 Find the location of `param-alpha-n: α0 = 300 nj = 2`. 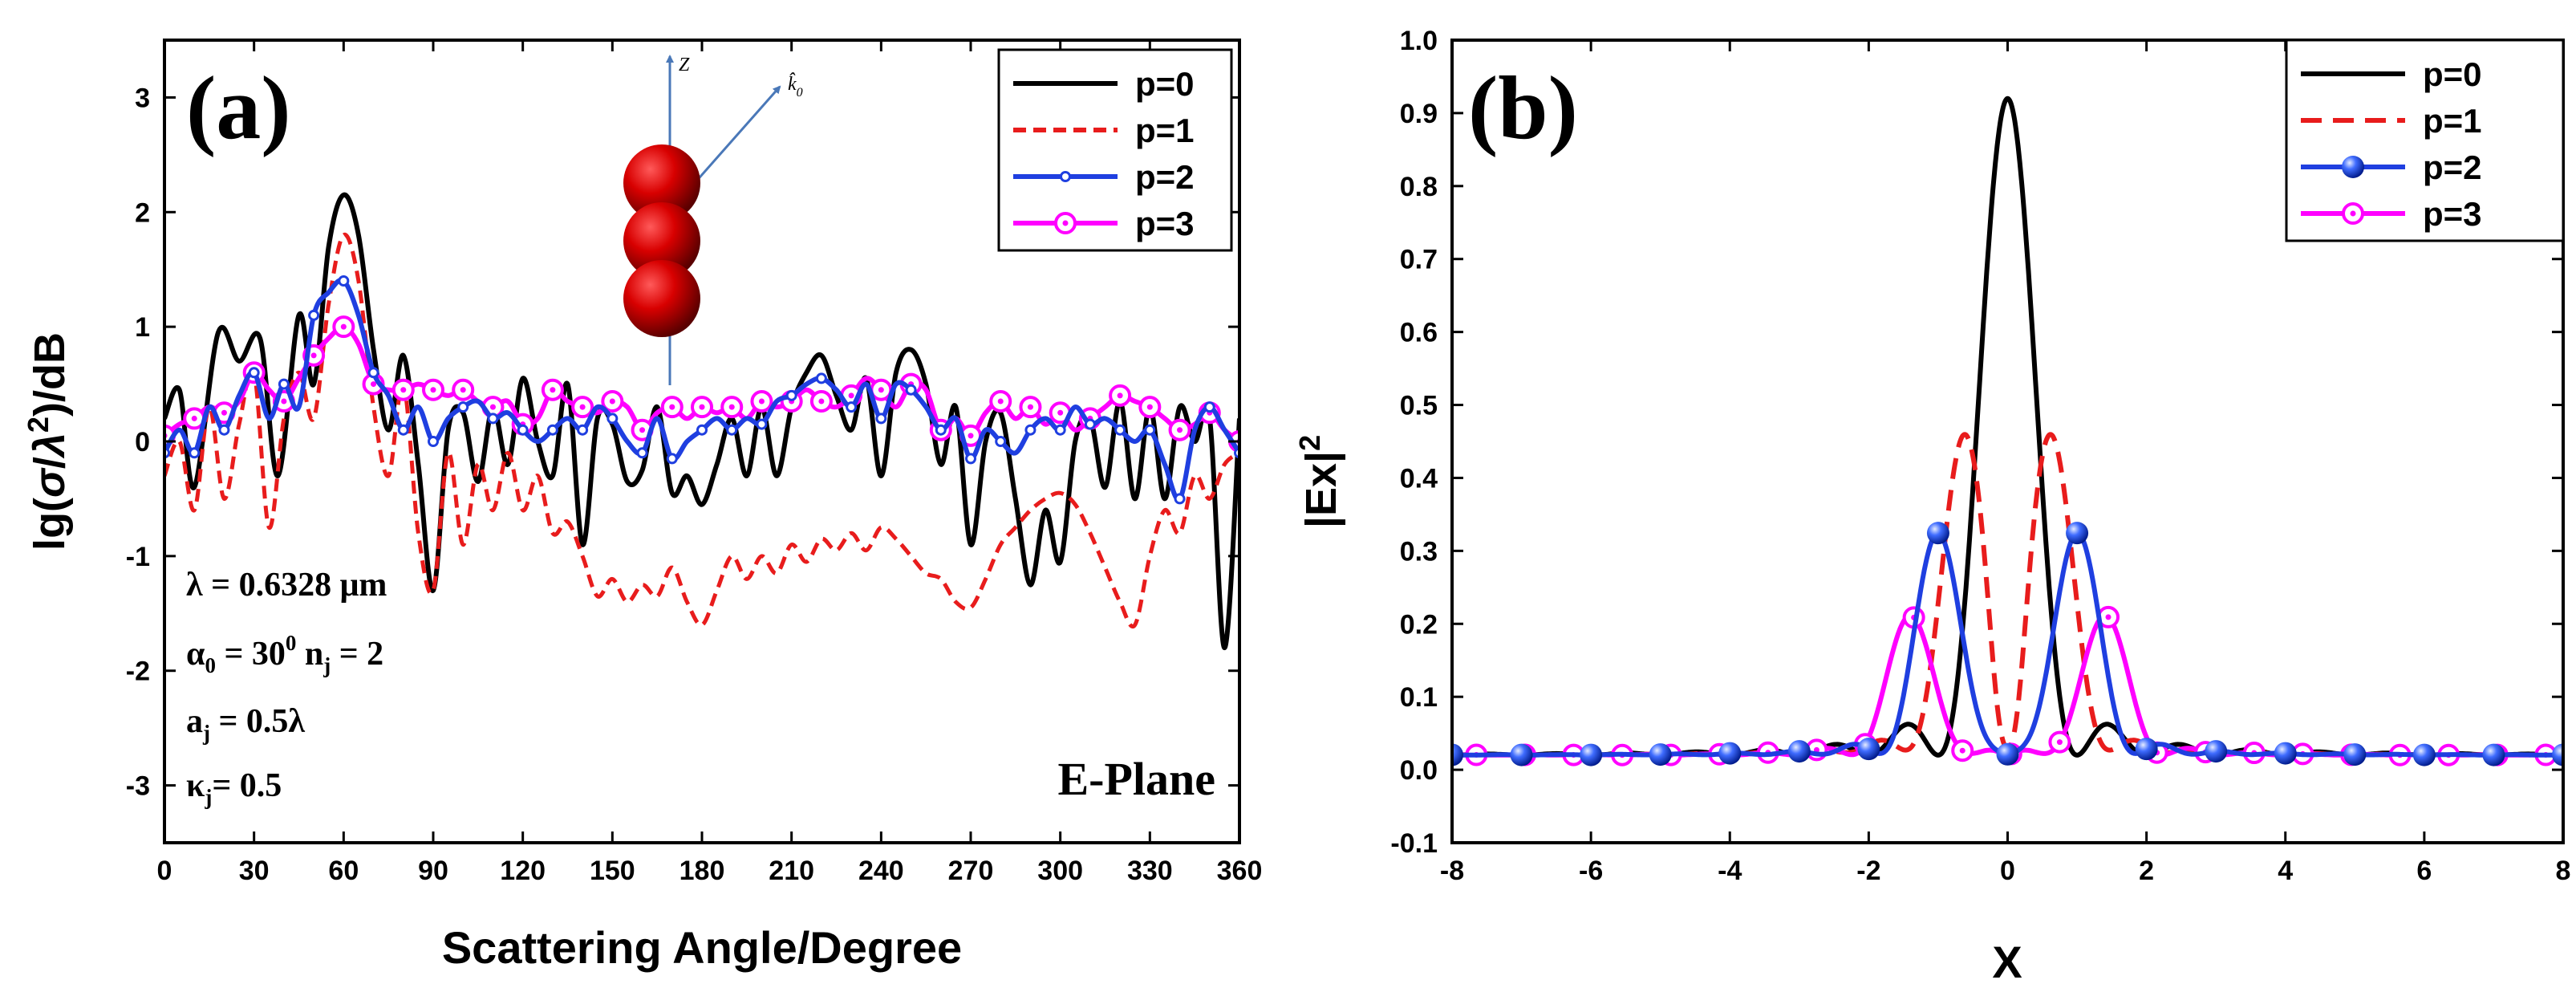

param-alpha-n: α0 = 300 nj = 2 is located at coordinates (284, 654).